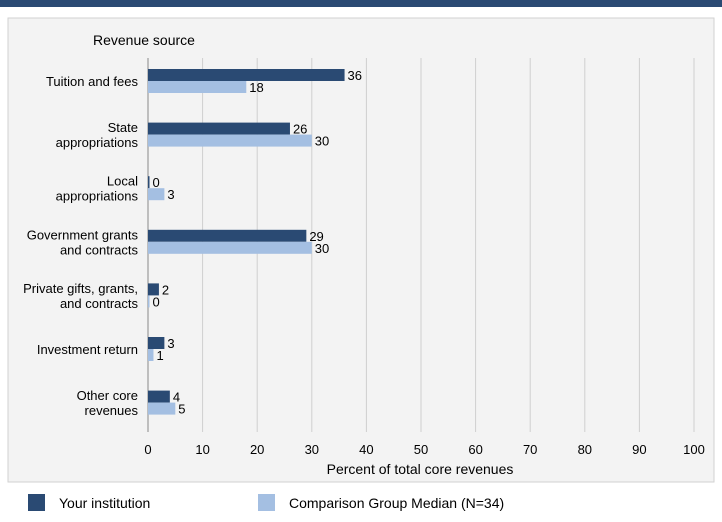  I want to click on x-axis-label: Percent of total core revenues, so click(420, 469).